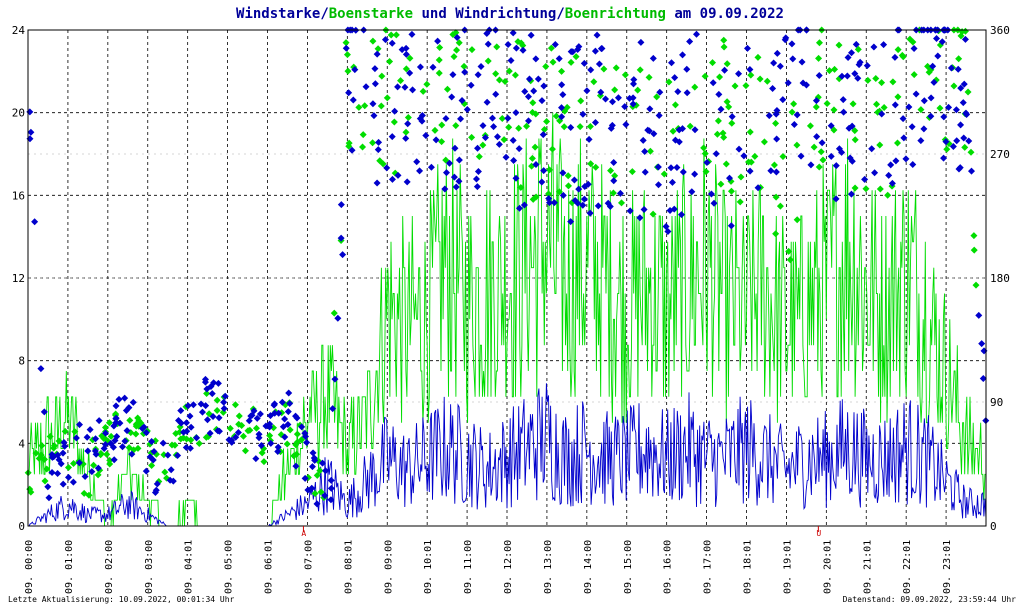 The image size is (1020, 606). Describe the element at coordinates (787, 567) in the screenshot. I see `x-tick-label: 09. 19:01` at that location.